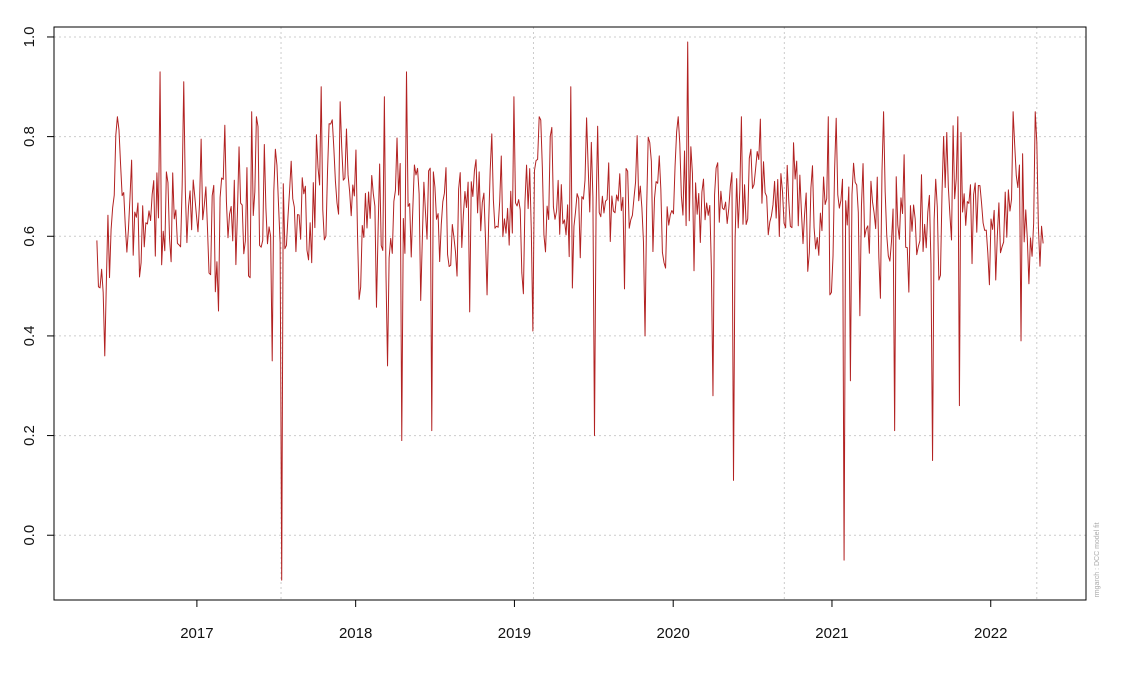  Describe the element at coordinates (990, 633) in the screenshot. I see `x-tick-label: 2022` at that location.